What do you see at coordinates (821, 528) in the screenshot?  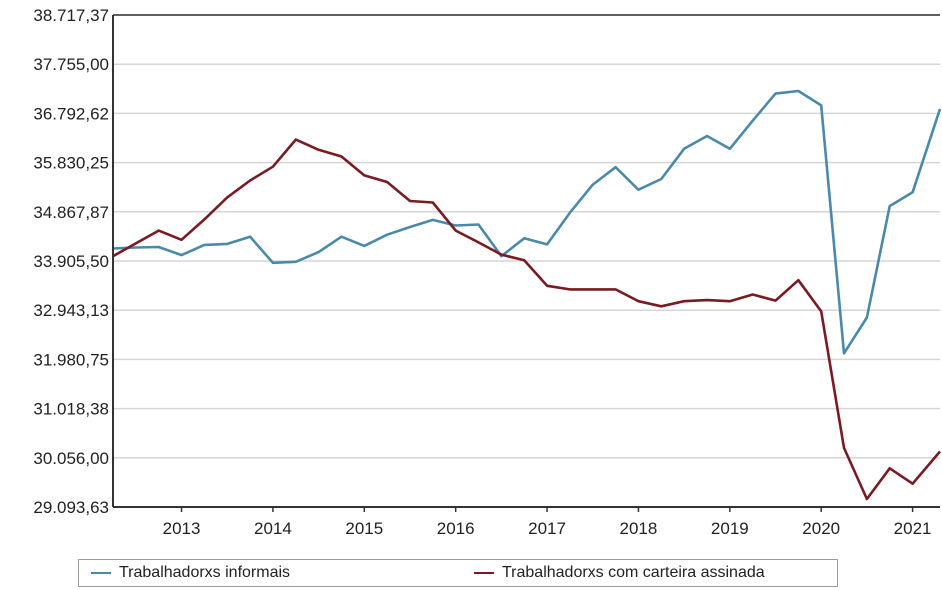 I see `x-tick-label: 2020` at bounding box center [821, 528].